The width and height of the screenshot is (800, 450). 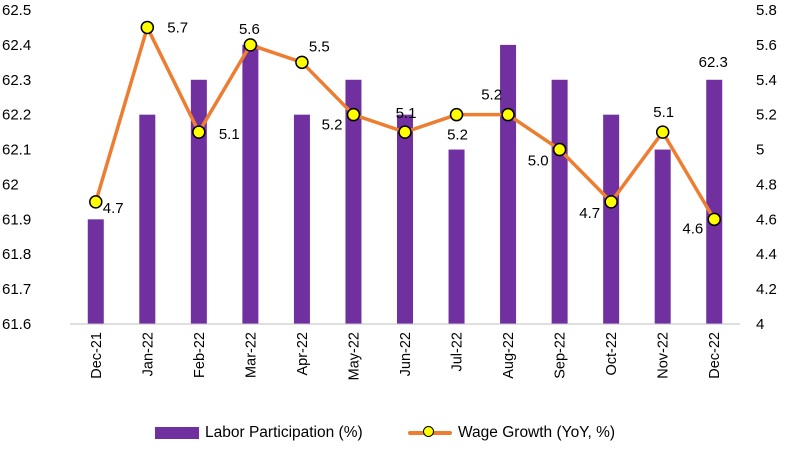 I want to click on line-data-label: 5.5, so click(x=319, y=46).